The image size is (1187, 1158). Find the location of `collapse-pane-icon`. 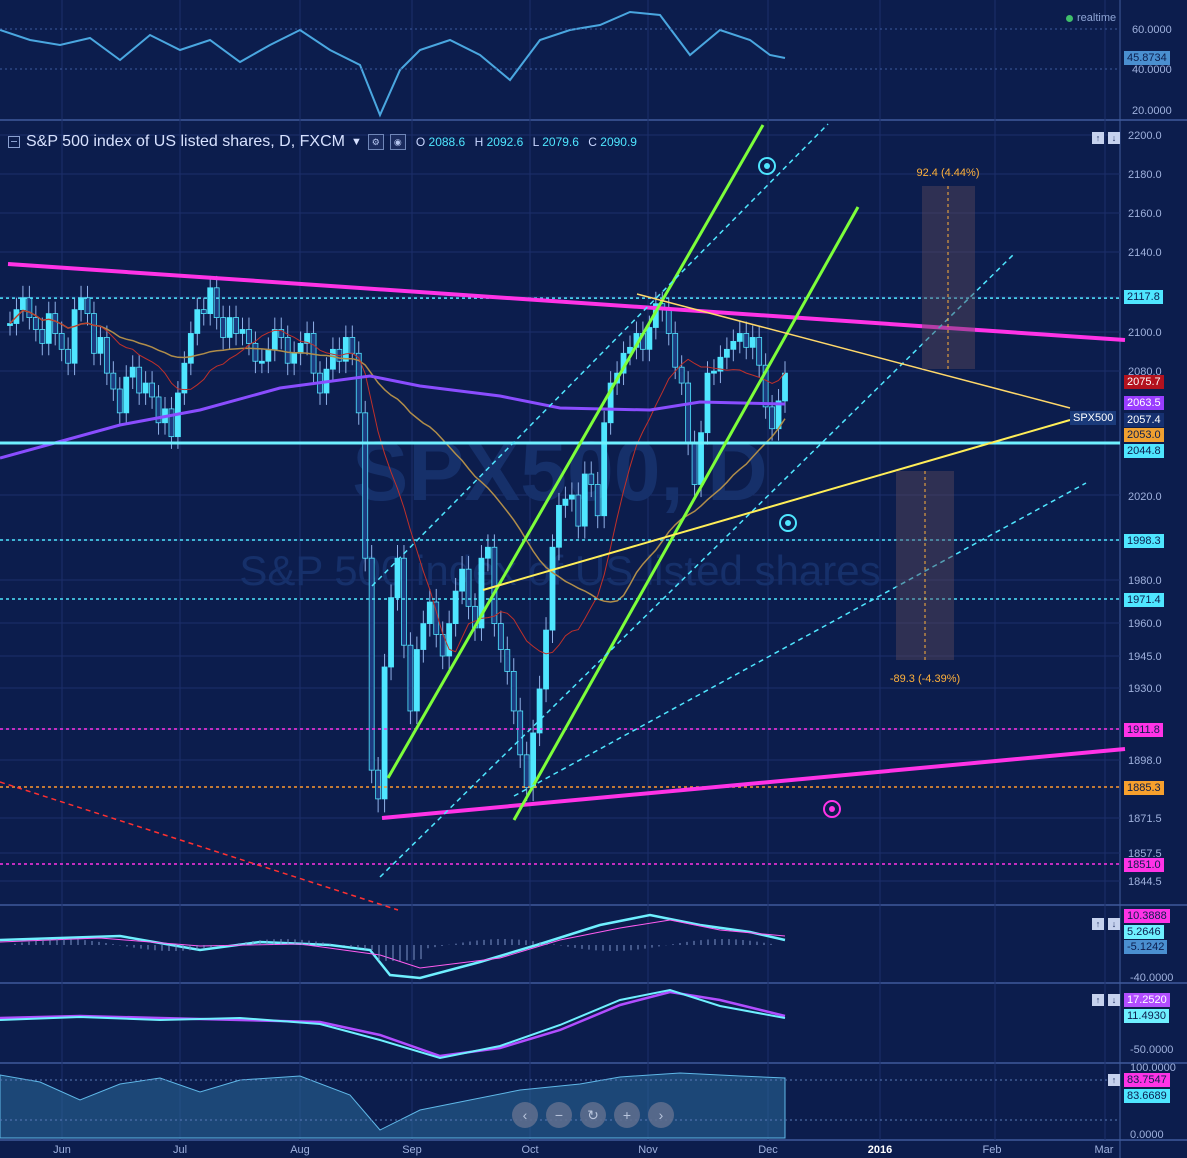

collapse-pane-icon is located at coordinates (14, 142).